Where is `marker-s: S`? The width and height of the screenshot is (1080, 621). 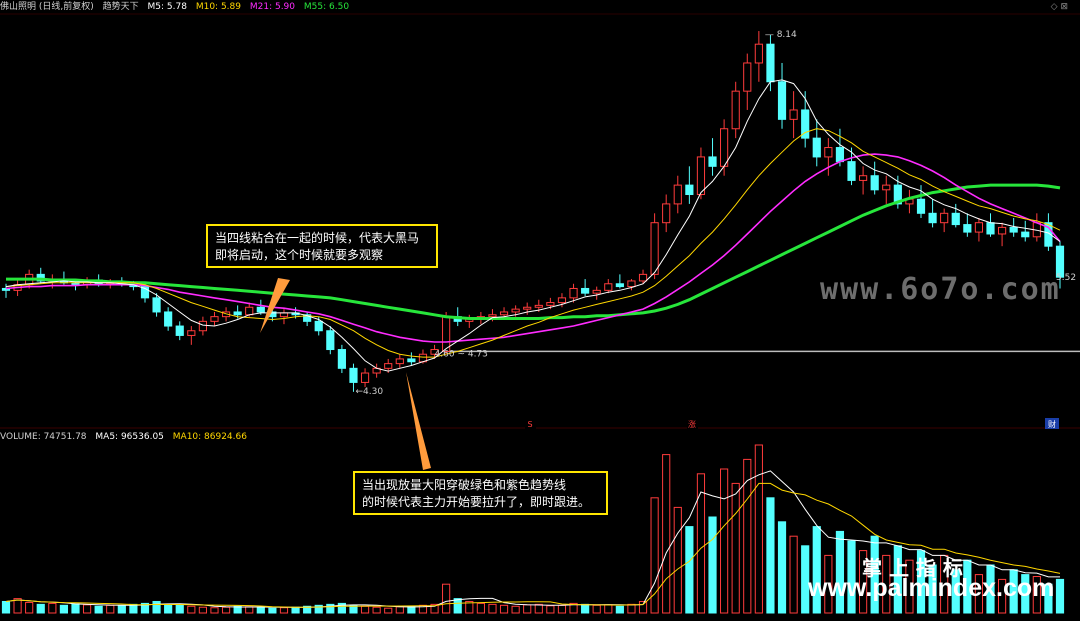 marker-s: S is located at coordinates (529, 424).